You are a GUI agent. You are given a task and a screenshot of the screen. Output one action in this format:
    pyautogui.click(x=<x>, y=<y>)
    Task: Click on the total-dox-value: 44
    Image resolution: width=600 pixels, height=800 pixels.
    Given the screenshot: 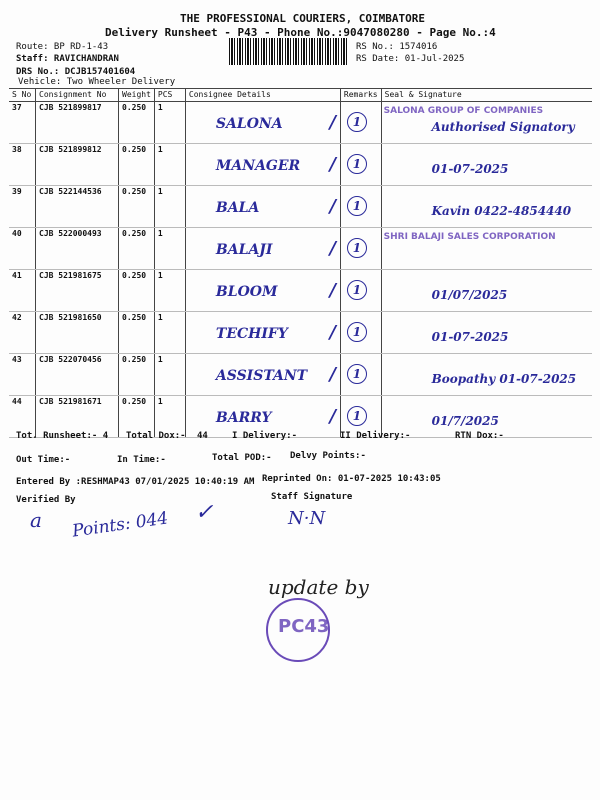 What is the action you would take?
    pyautogui.click(x=202, y=436)
    